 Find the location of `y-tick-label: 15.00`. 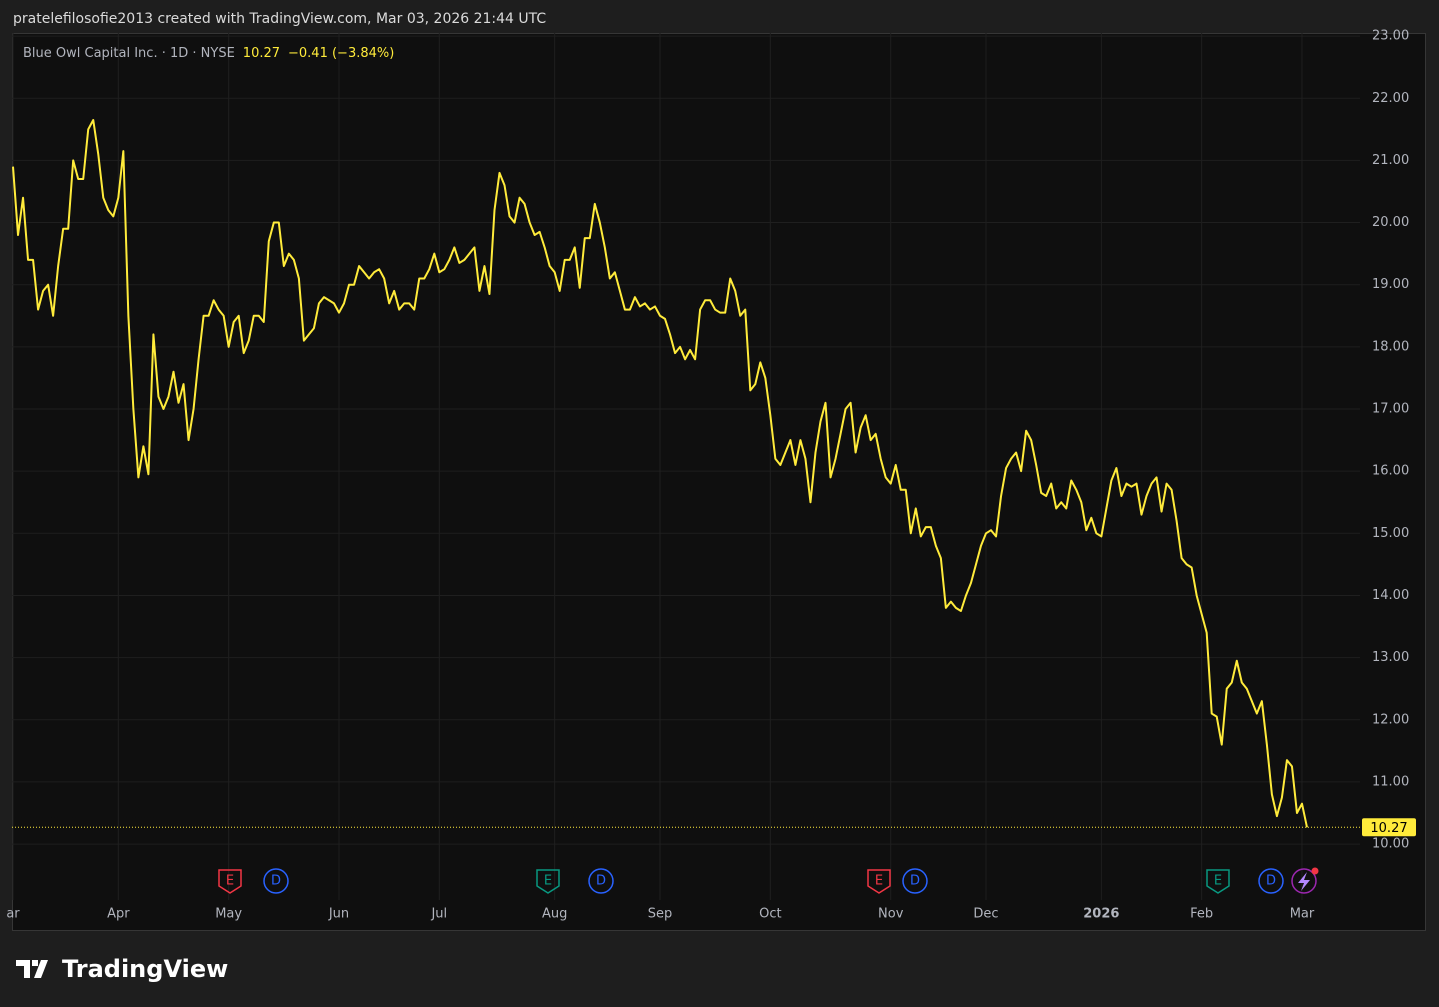

y-tick-label: 15.00 is located at coordinates (1390, 533).